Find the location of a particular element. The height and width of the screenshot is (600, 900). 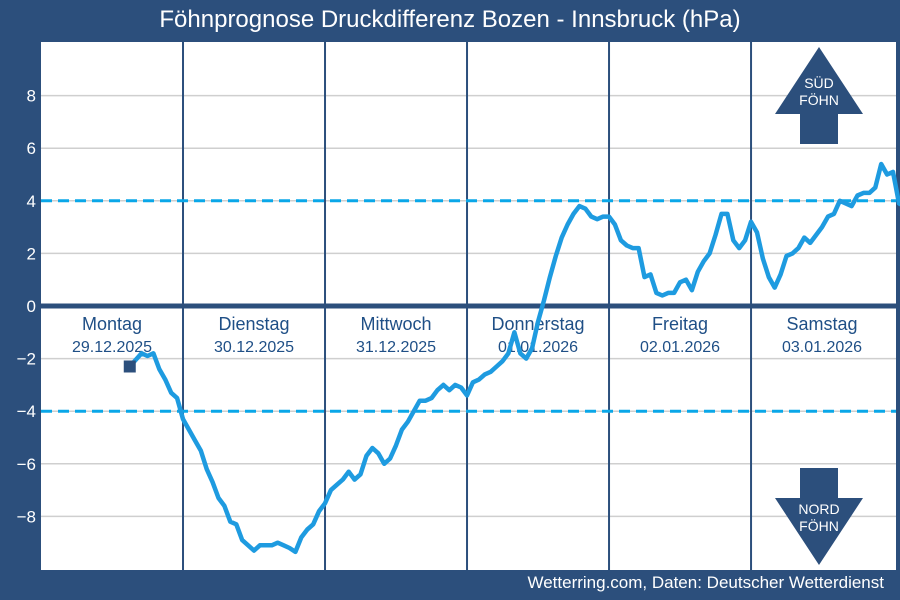

day-date-label: 29.12.2025 is located at coordinates (112, 347).